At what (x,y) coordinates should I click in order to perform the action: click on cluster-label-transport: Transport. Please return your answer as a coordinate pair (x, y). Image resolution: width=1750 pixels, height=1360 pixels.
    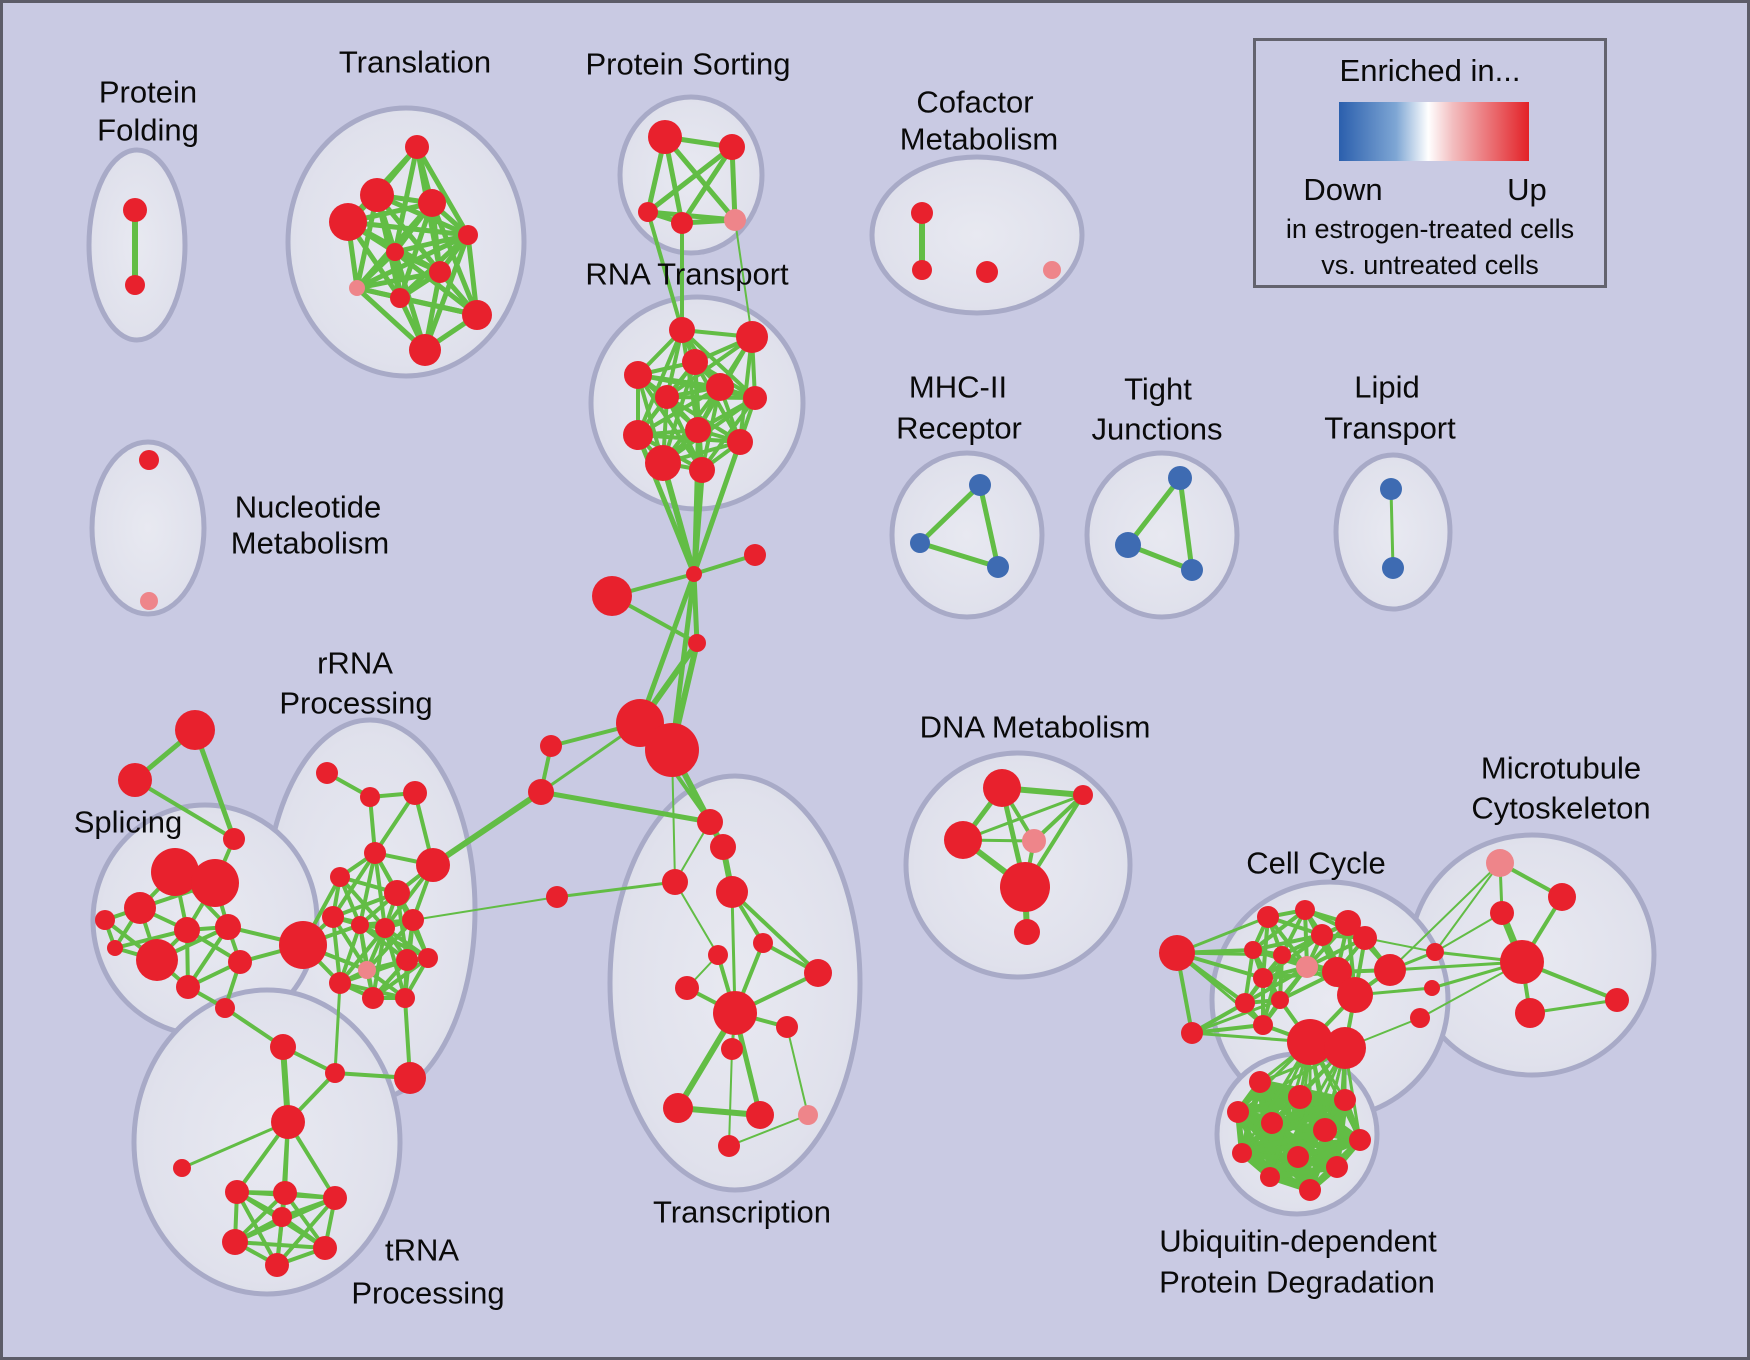
    Looking at the image, I should click on (1390, 428).